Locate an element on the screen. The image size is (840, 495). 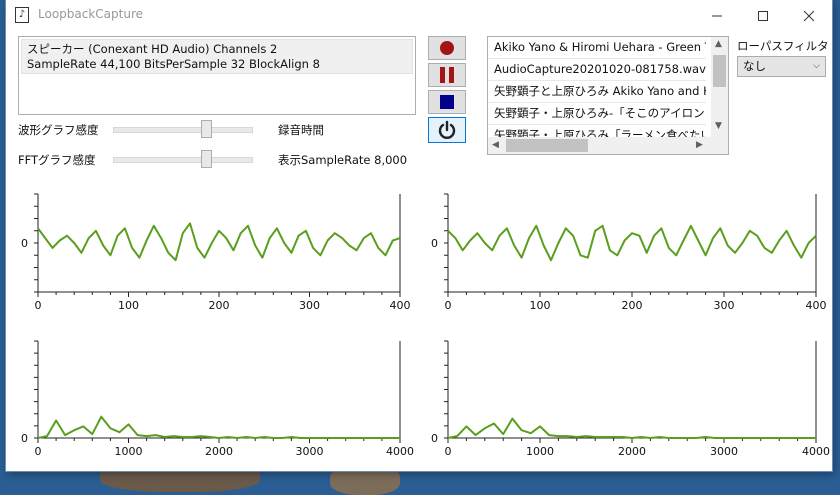
horizontal-scroll-thumb is located at coordinates (547, 145).